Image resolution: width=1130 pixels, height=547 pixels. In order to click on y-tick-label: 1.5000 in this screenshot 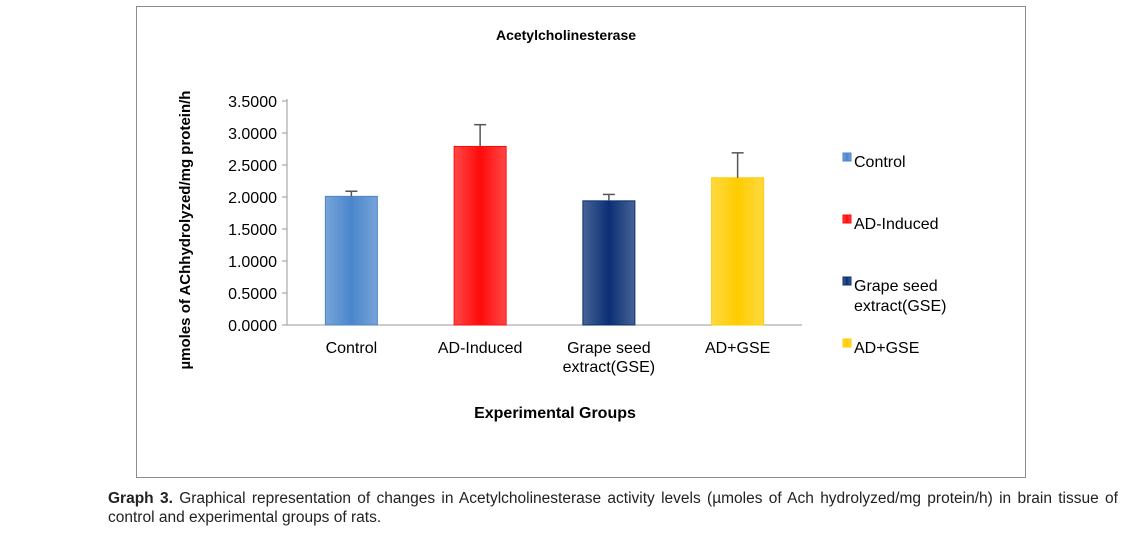, I will do `click(252, 230)`.